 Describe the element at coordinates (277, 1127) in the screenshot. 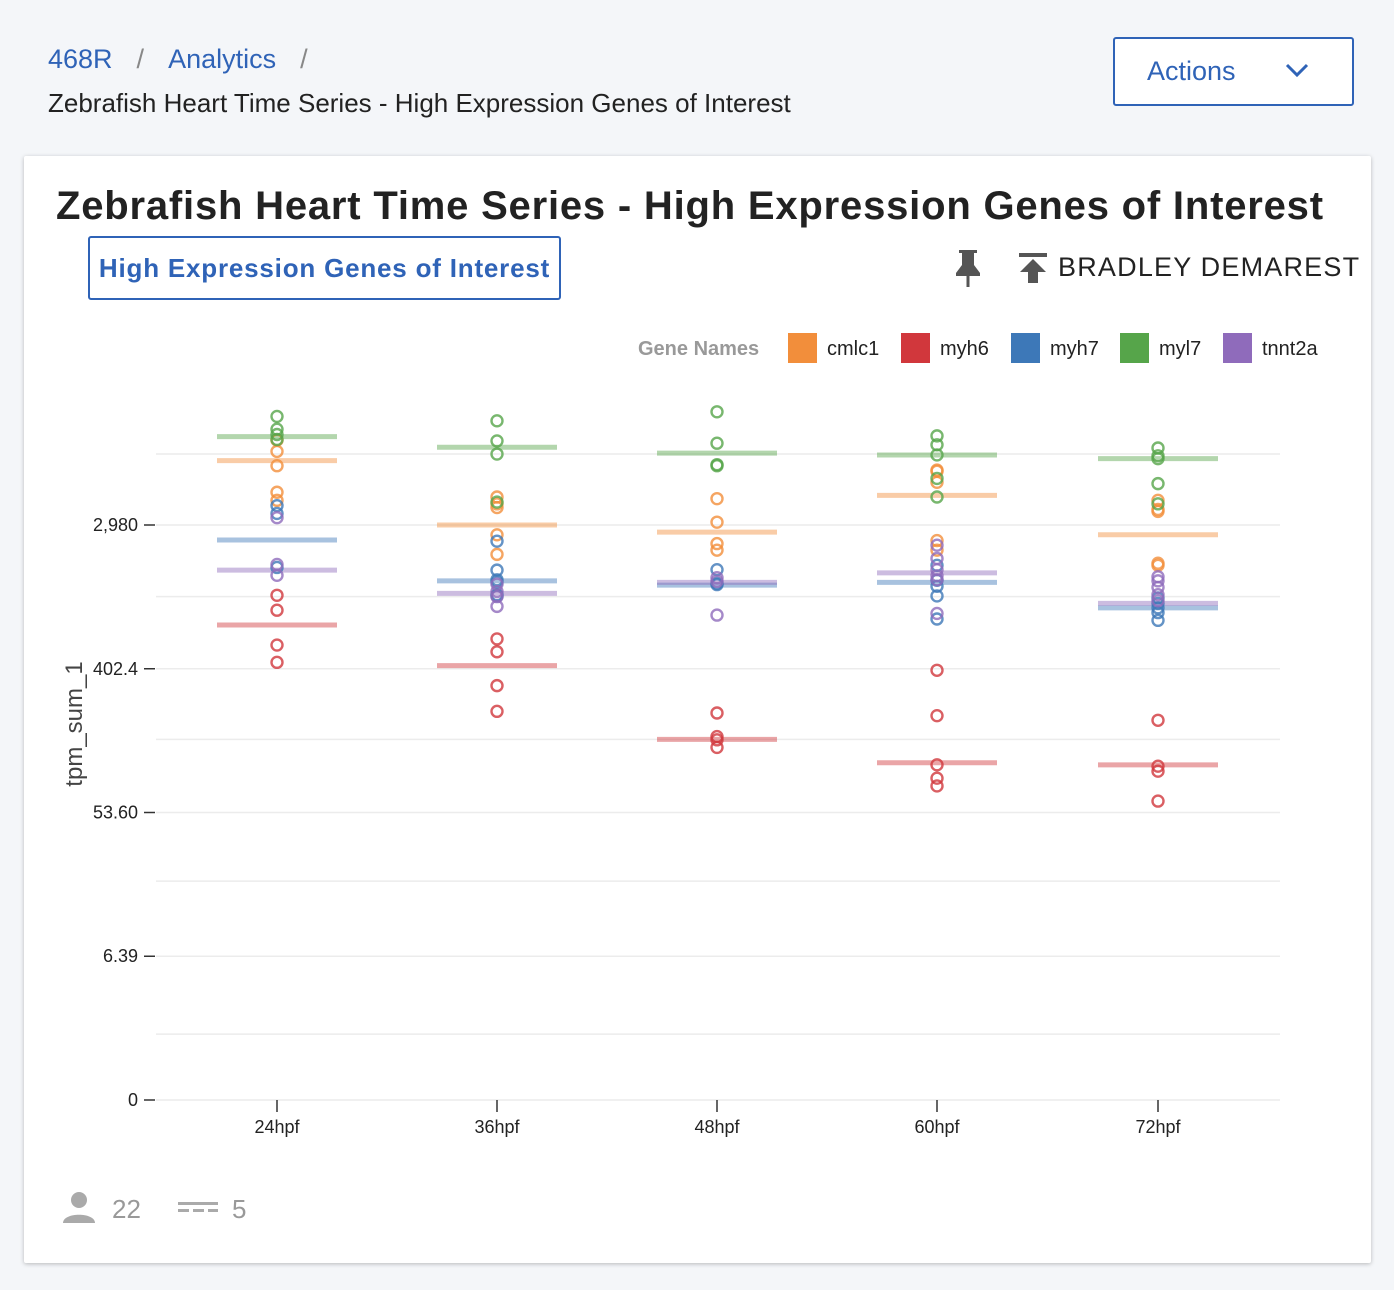

I see `x-tick-label: 24hpf` at that location.